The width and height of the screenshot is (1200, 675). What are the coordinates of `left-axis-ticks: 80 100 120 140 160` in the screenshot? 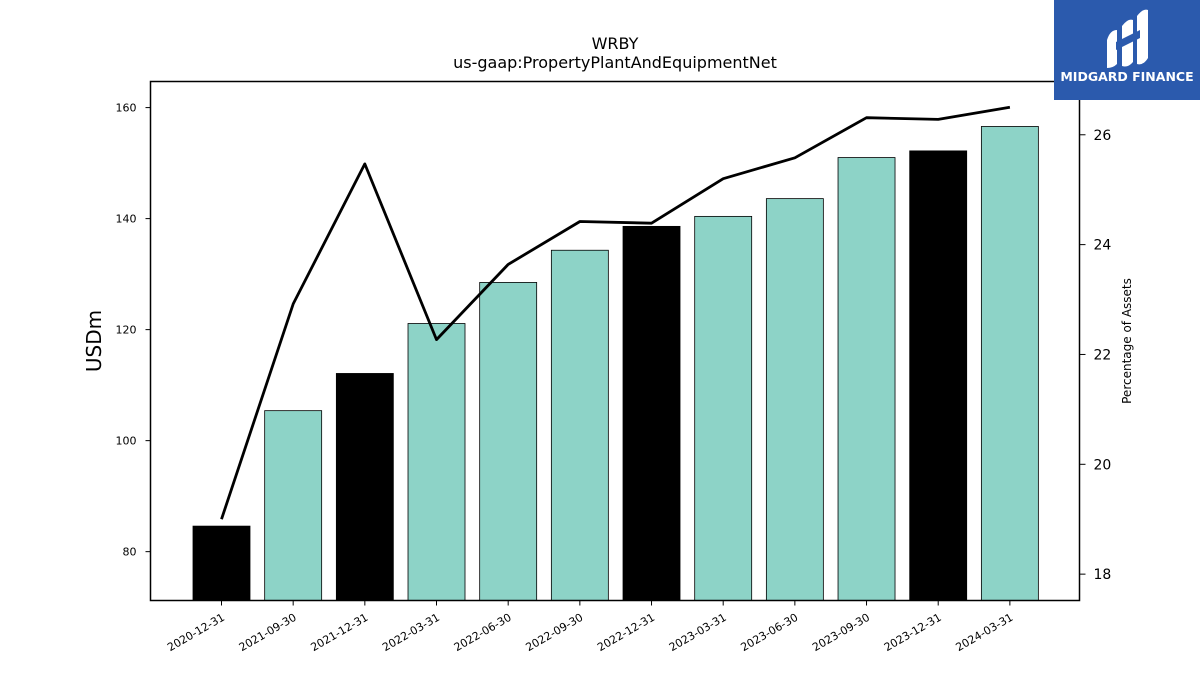 It's located at (133, 330).